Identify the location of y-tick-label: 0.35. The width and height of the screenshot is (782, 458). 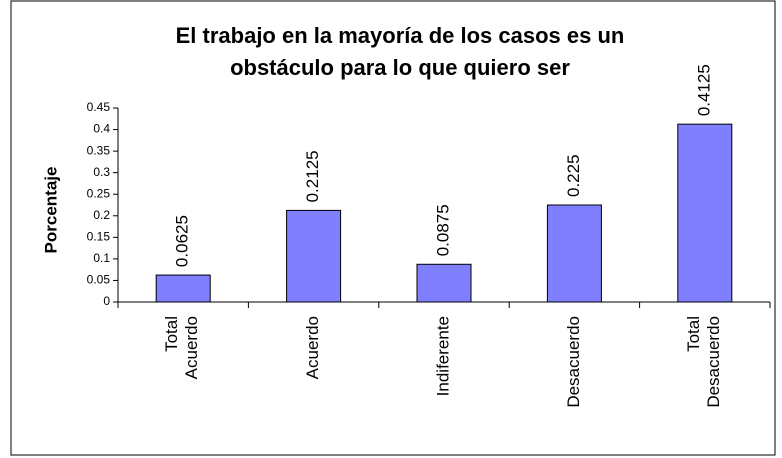
(99, 150).